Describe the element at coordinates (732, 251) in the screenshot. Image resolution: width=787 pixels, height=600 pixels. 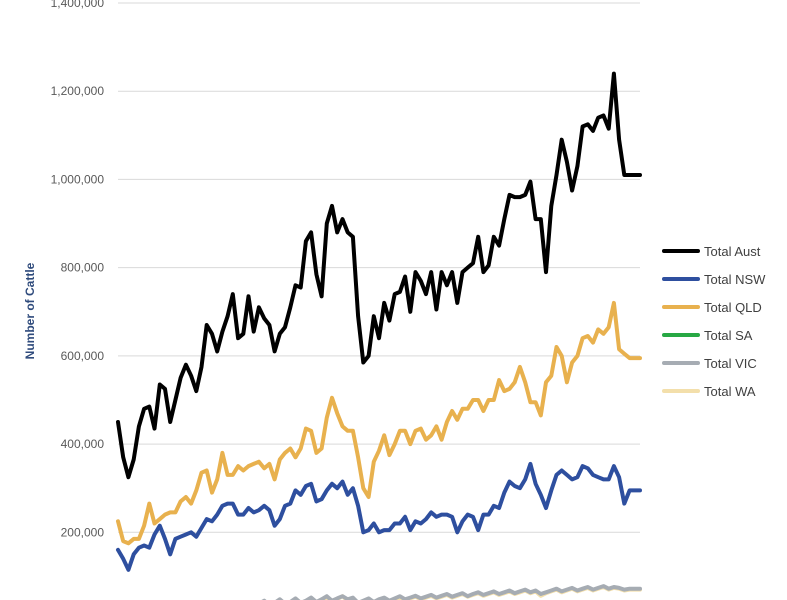
I see `legend-label: Total Aust` at that location.